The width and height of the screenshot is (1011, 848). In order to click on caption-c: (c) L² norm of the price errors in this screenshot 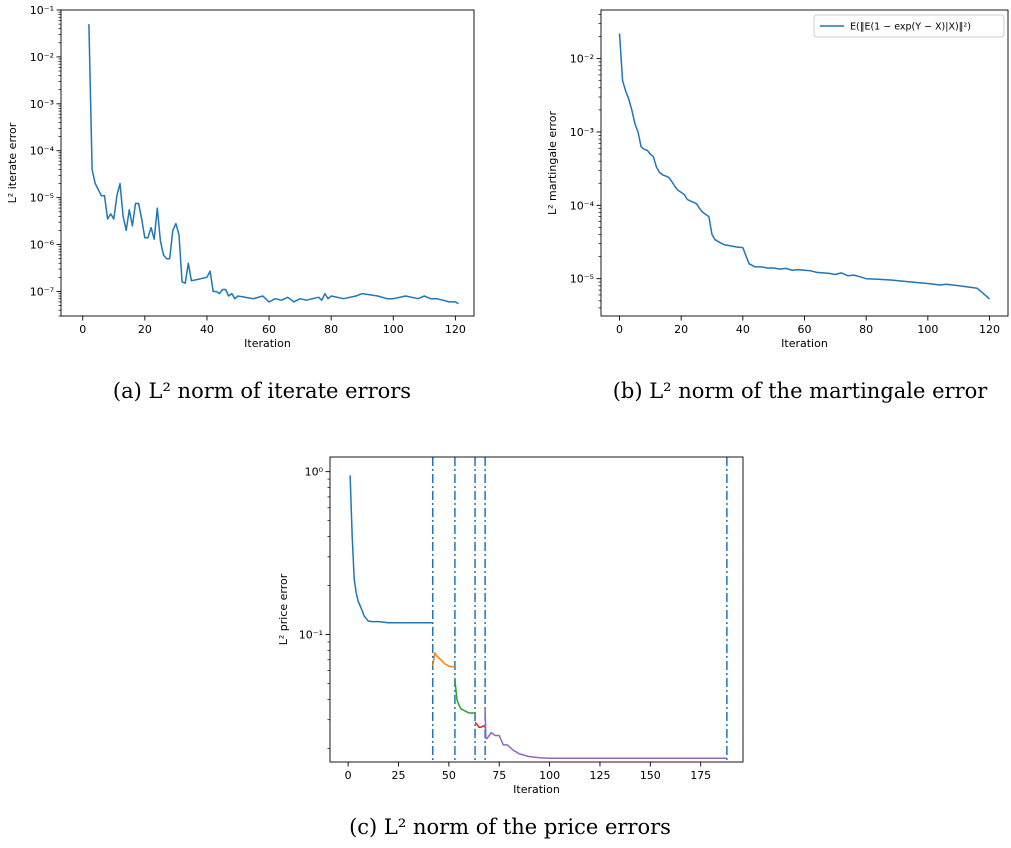, I will do `click(510, 827)`.